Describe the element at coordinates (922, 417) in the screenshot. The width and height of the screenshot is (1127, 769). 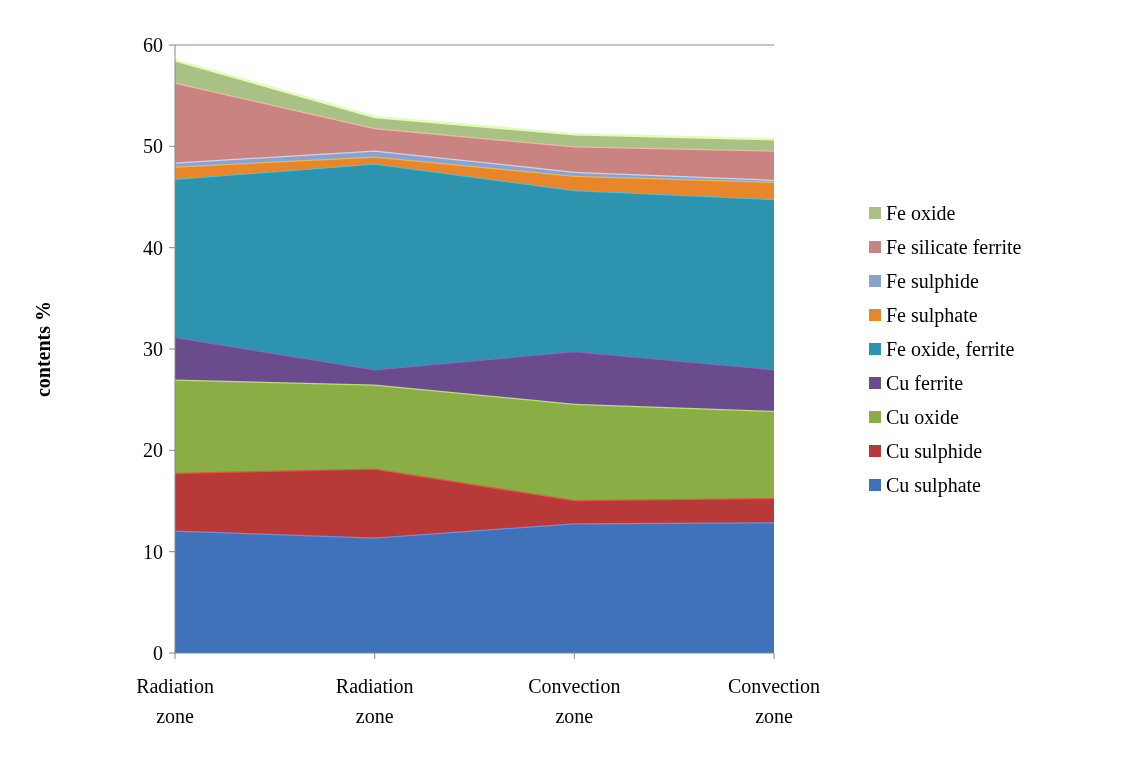
I see `legend-label: Cu oxide` at that location.